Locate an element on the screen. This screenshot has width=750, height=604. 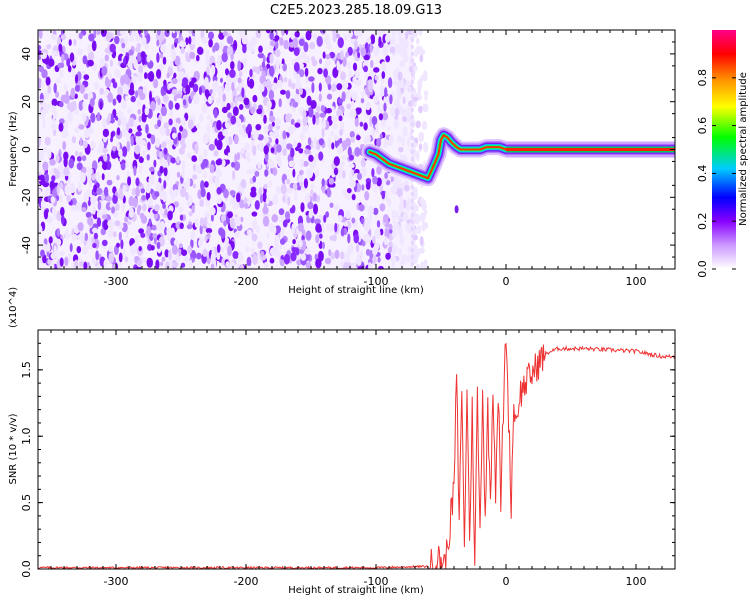
spectrogram-y-tick-label: -20 is located at coordinates (26, 197).